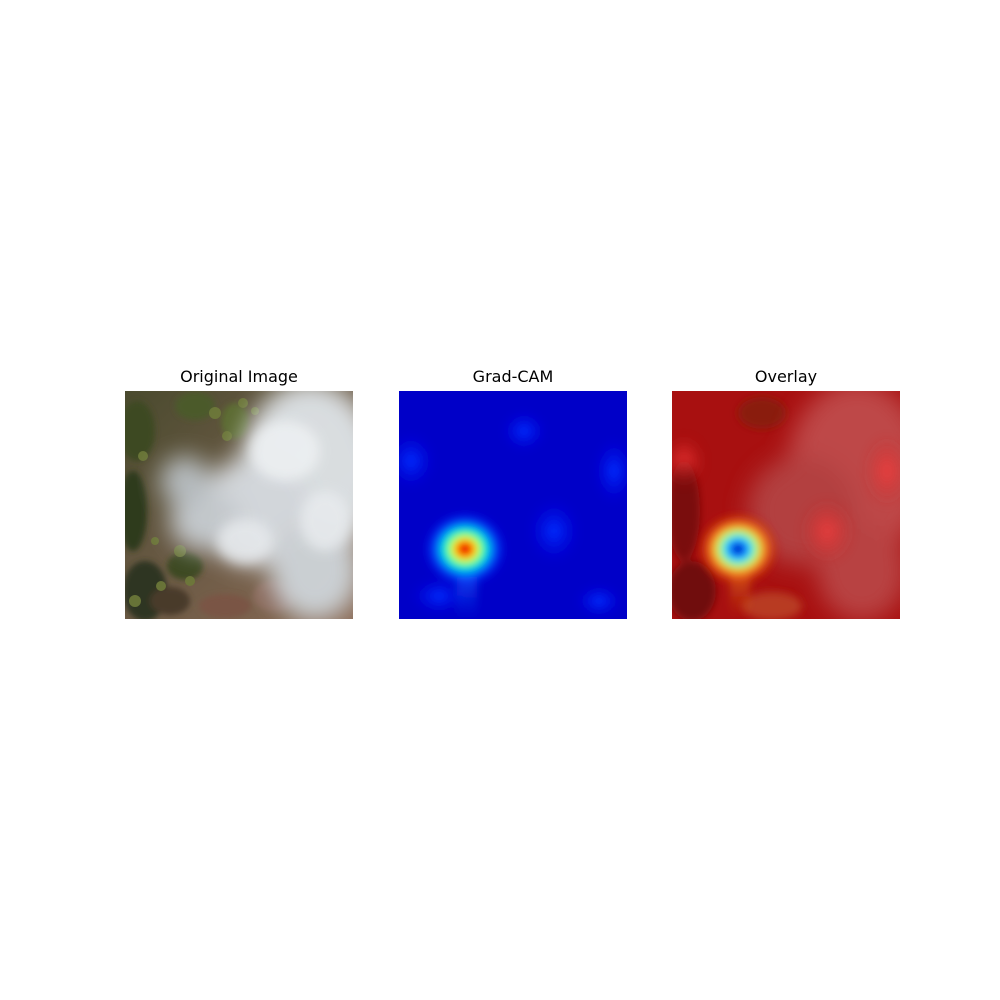 This screenshot has height=1000, width=1000. I want to click on panel-gradcam: Grad-CAM, so click(513, 492).